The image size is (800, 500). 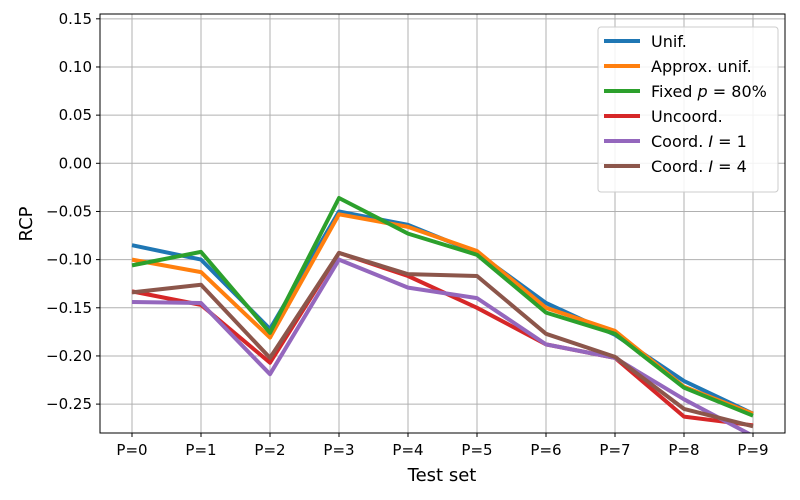 What do you see at coordinates (407, 450) in the screenshot?
I see `x-tick-label: P=4` at bounding box center [407, 450].